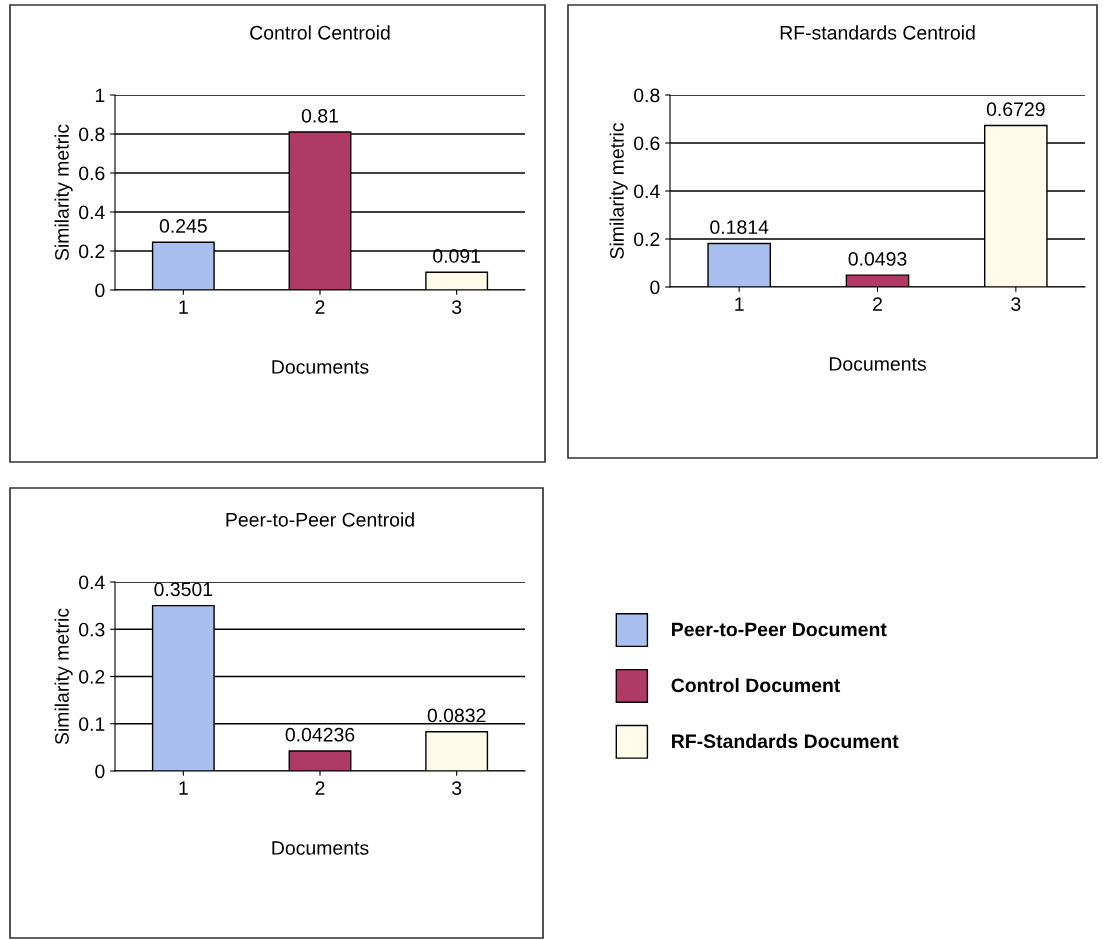 The height and width of the screenshot is (940, 1103). I want to click on data-label: 0.0493, so click(877, 259).